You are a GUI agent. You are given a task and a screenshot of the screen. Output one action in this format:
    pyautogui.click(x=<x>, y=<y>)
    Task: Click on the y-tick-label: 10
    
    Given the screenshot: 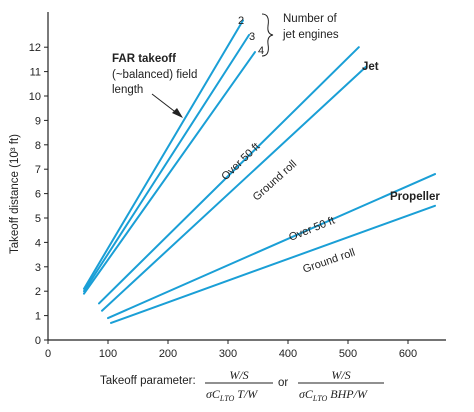 What is the action you would take?
    pyautogui.click(x=35, y=97)
    